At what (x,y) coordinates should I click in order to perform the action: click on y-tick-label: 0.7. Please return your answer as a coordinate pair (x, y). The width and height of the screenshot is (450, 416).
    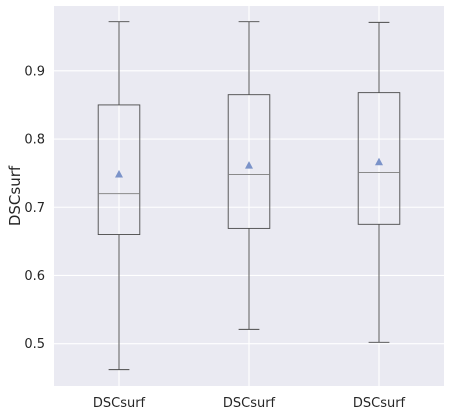
    Looking at the image, I should click on (34, 208).